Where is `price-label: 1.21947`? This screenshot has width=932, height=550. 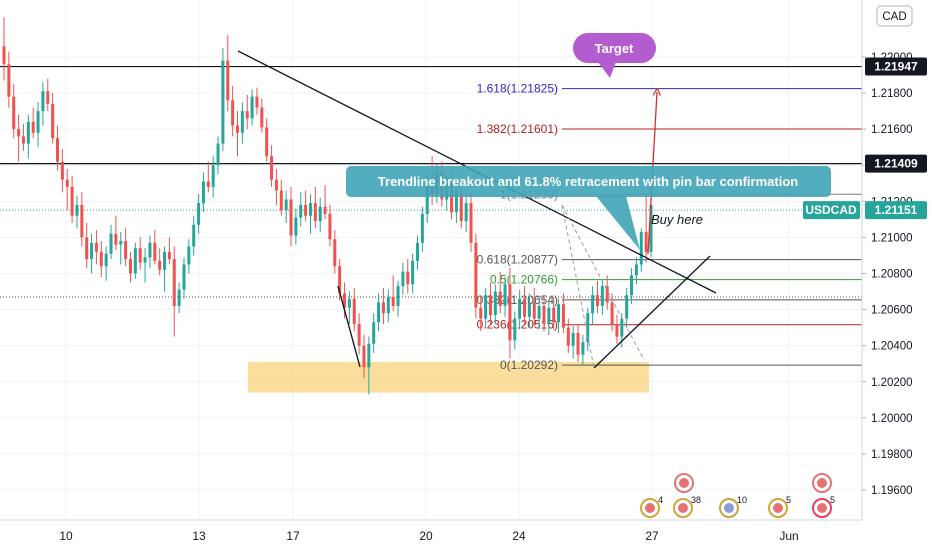
price-label: 1.21947 is located at coordinates (896, 67).